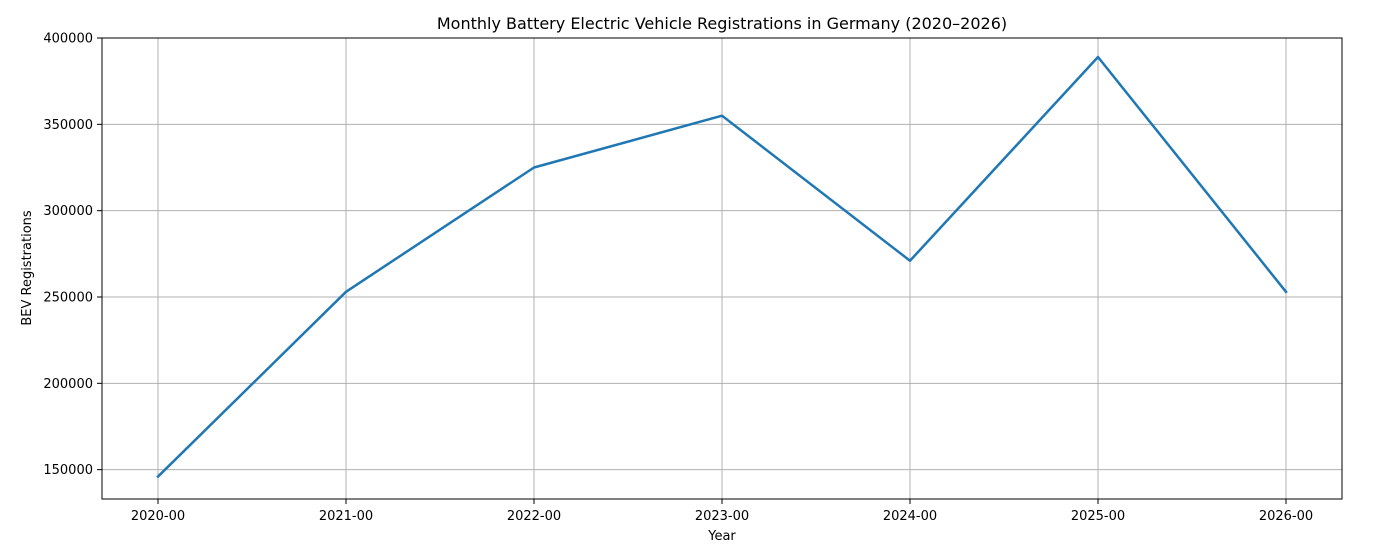 This screenshot has height=550, width=1392. Describe the element at coordinates (910, 516) in the screenshot. I see `x-tick-label: 2024-00` at that location.